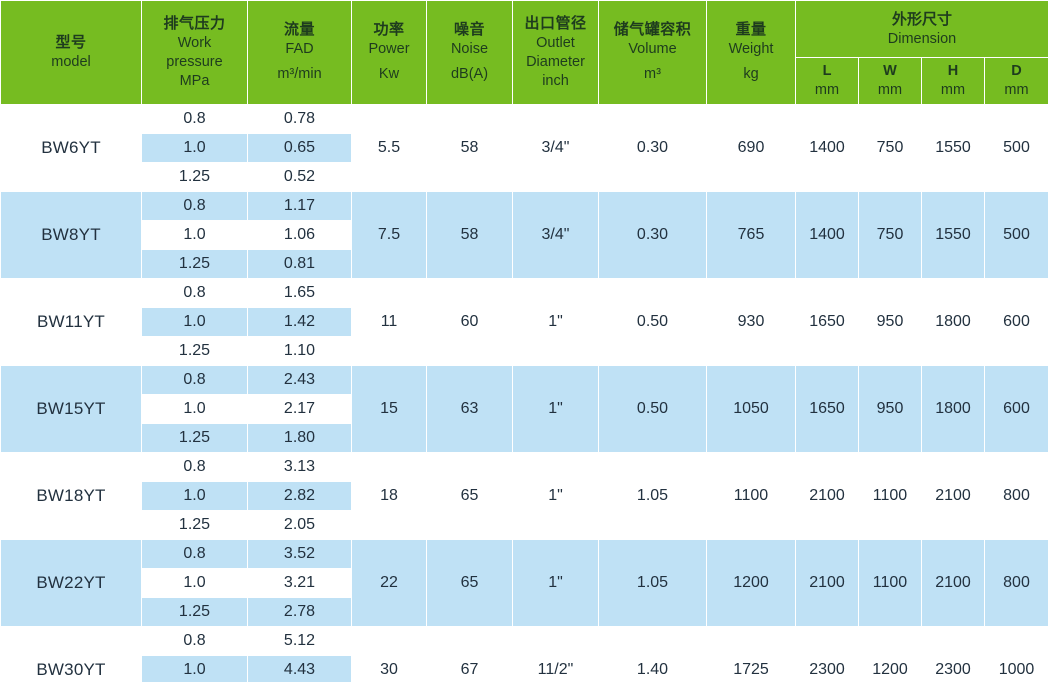 The image size is (1048, 682). What do you see at coordinates (751, 30) in the screenshot?
I see `header-weight-cn: 重量` at bounding box center [751, 30].